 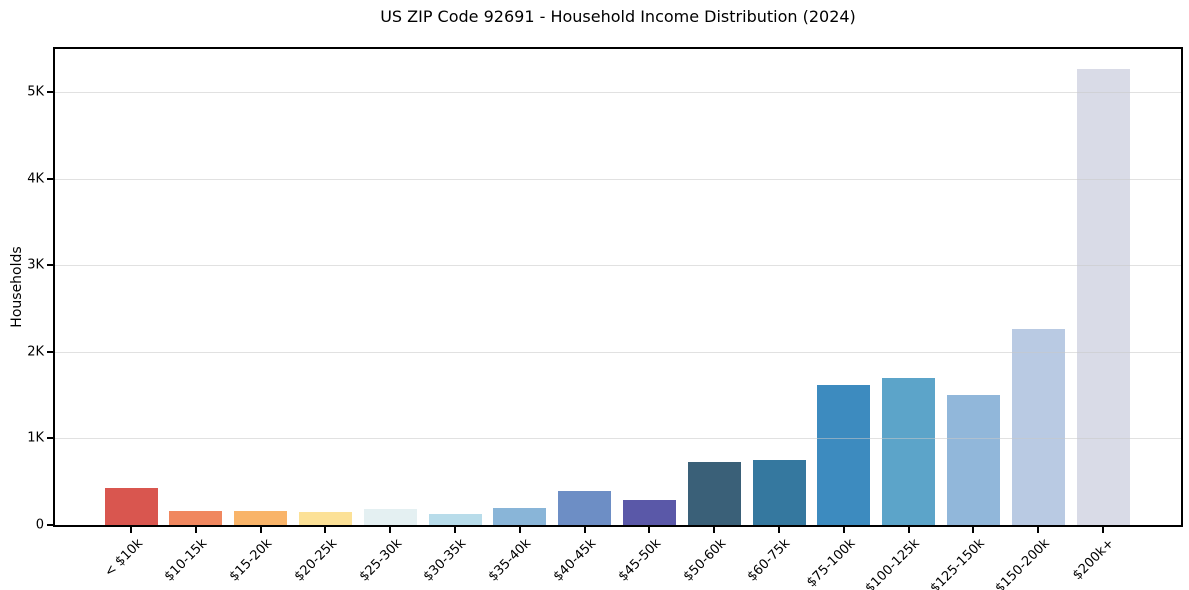 I want to click on x-tick-label-$150-200k: $150-200k, so click(x=1022, y=563).